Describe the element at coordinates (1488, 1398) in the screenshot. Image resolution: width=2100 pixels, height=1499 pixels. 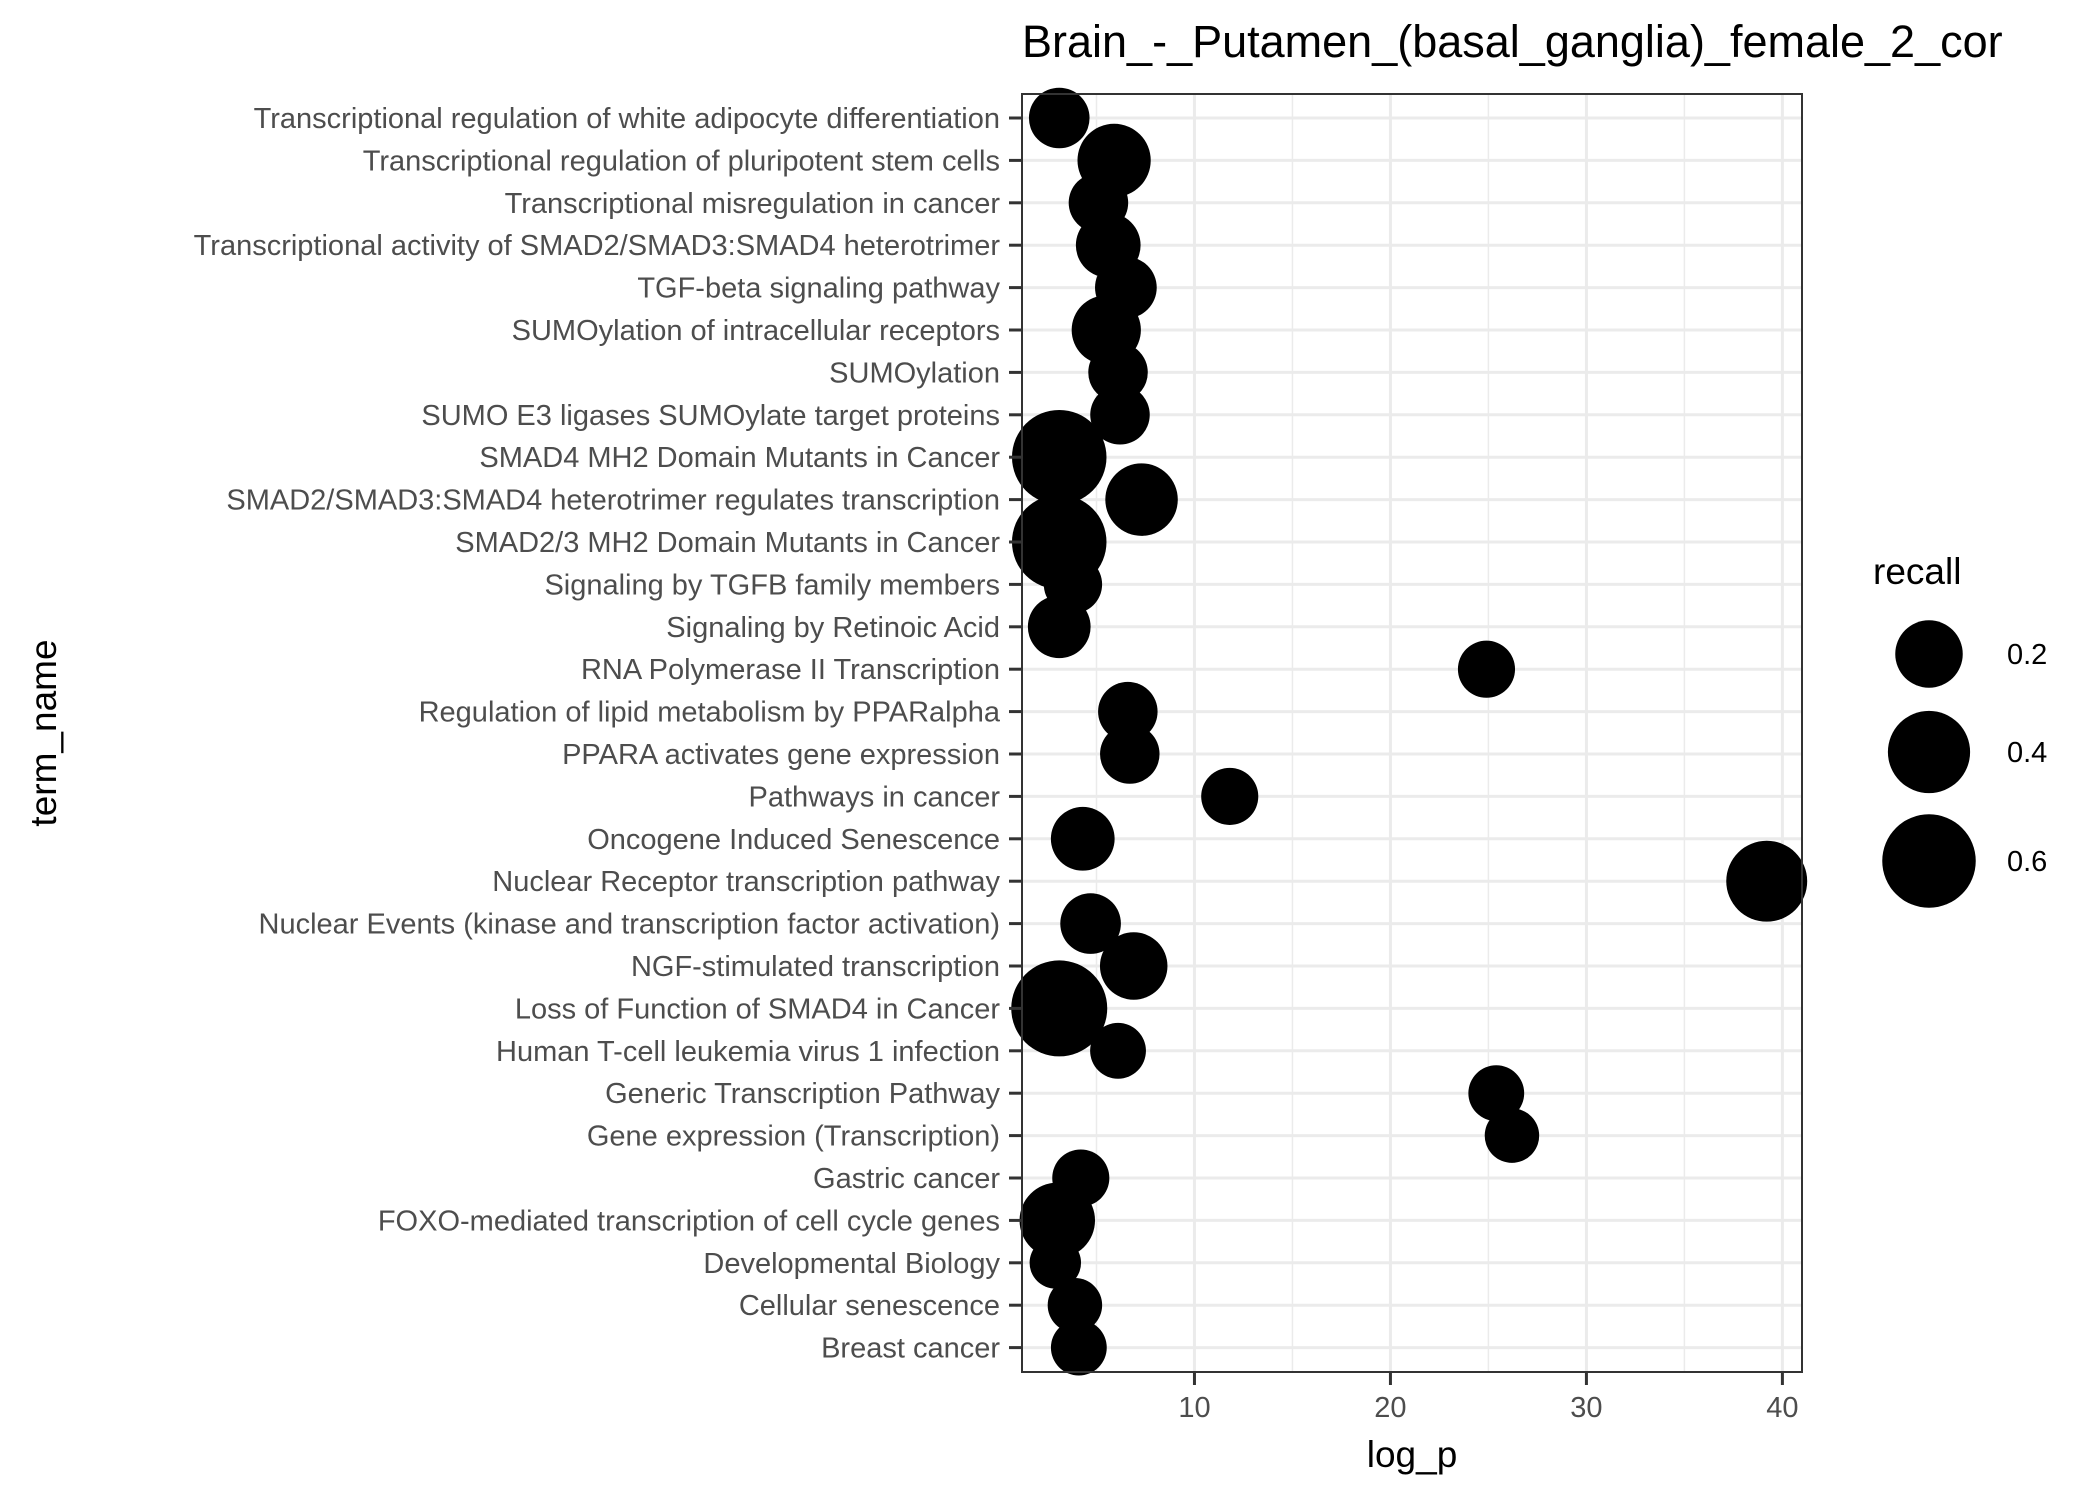
I see `x-axis: 10 20 30 40` at that location.